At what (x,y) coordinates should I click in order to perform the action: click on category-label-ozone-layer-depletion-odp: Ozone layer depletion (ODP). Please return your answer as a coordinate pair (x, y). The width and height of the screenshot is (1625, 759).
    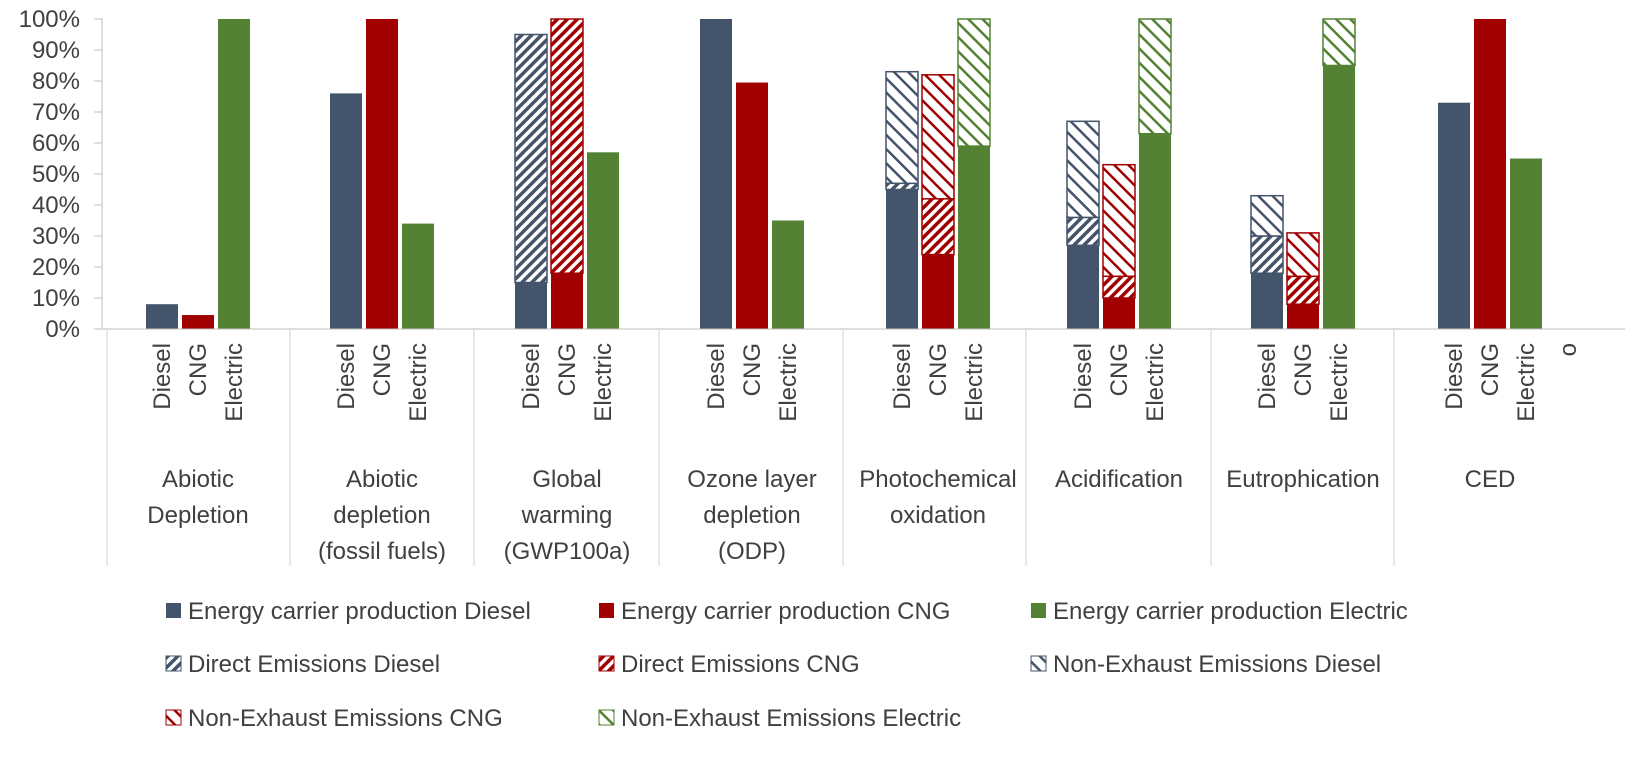
    Looking at the image, I should click on (751, 515).